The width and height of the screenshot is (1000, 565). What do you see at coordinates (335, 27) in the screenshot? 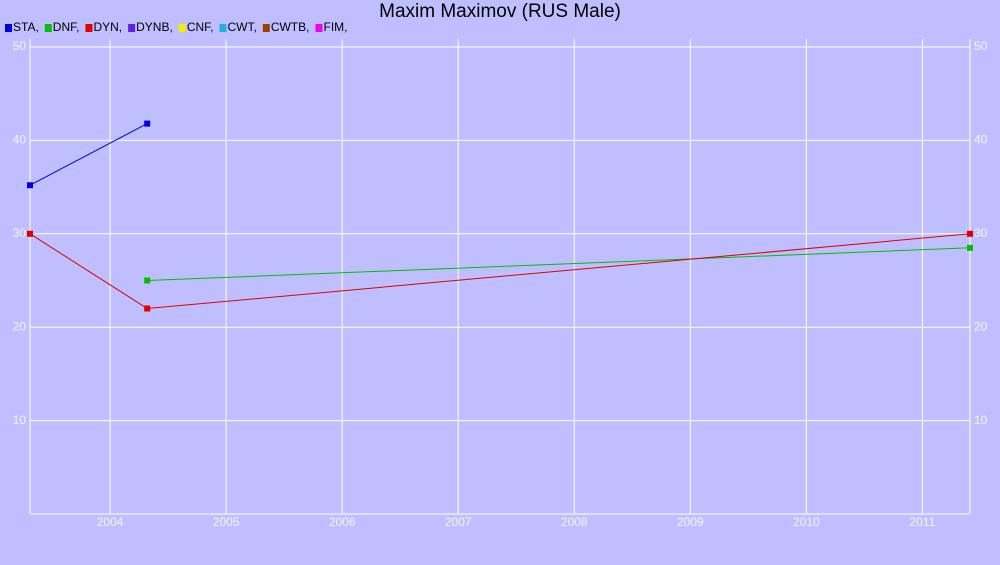
I see `legend-label: FIM,` at bounding box center [335, 27].